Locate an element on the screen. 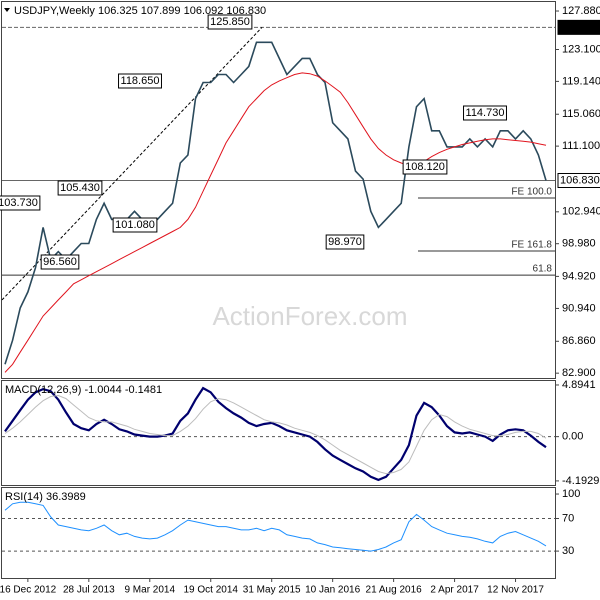  label: 105.430 is located at coordinates (80, 188).